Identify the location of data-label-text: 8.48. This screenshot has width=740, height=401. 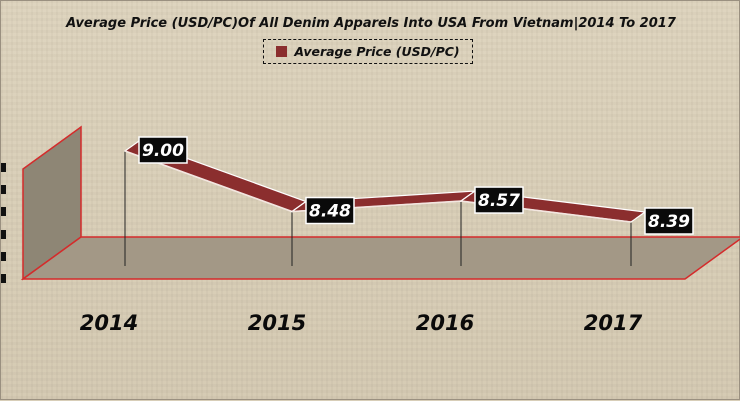
(330, 212).